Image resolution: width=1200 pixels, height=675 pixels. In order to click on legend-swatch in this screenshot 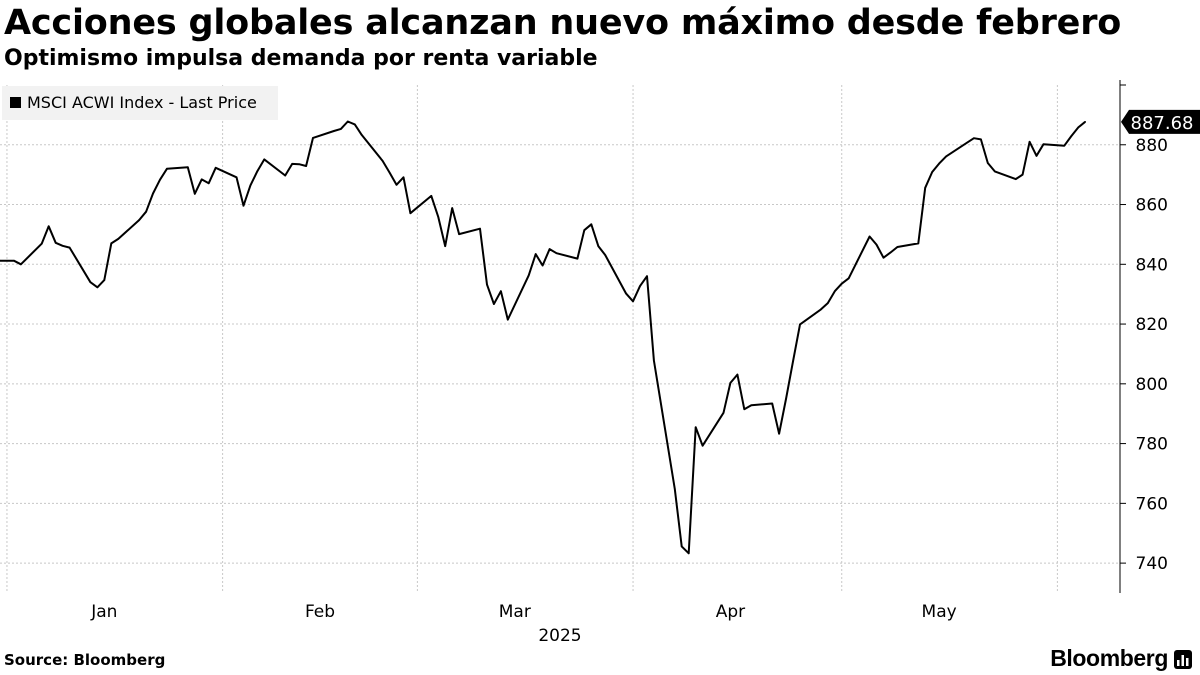, I will do `click(15, 102)`.